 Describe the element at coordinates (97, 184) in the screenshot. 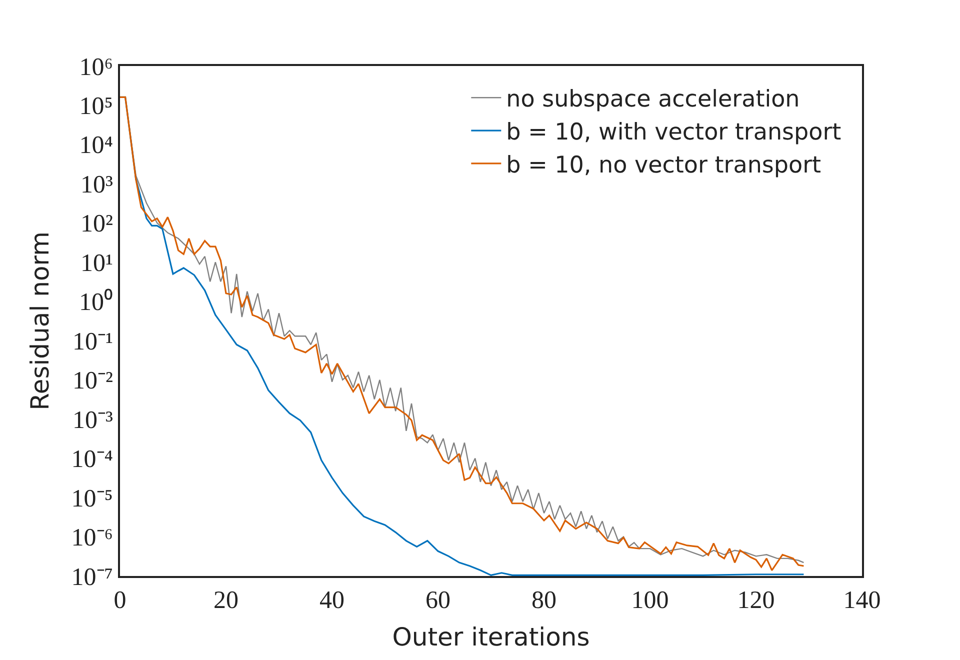

I see `y-tick-label: 10³` at that location.